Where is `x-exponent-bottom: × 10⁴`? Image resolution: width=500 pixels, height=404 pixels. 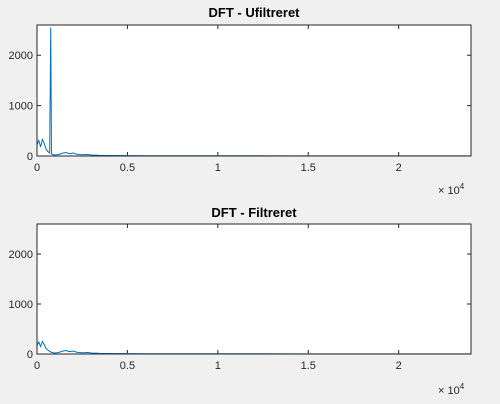 x-exponent-bottom: × 10⁴ is located at coordinates (451, 389).